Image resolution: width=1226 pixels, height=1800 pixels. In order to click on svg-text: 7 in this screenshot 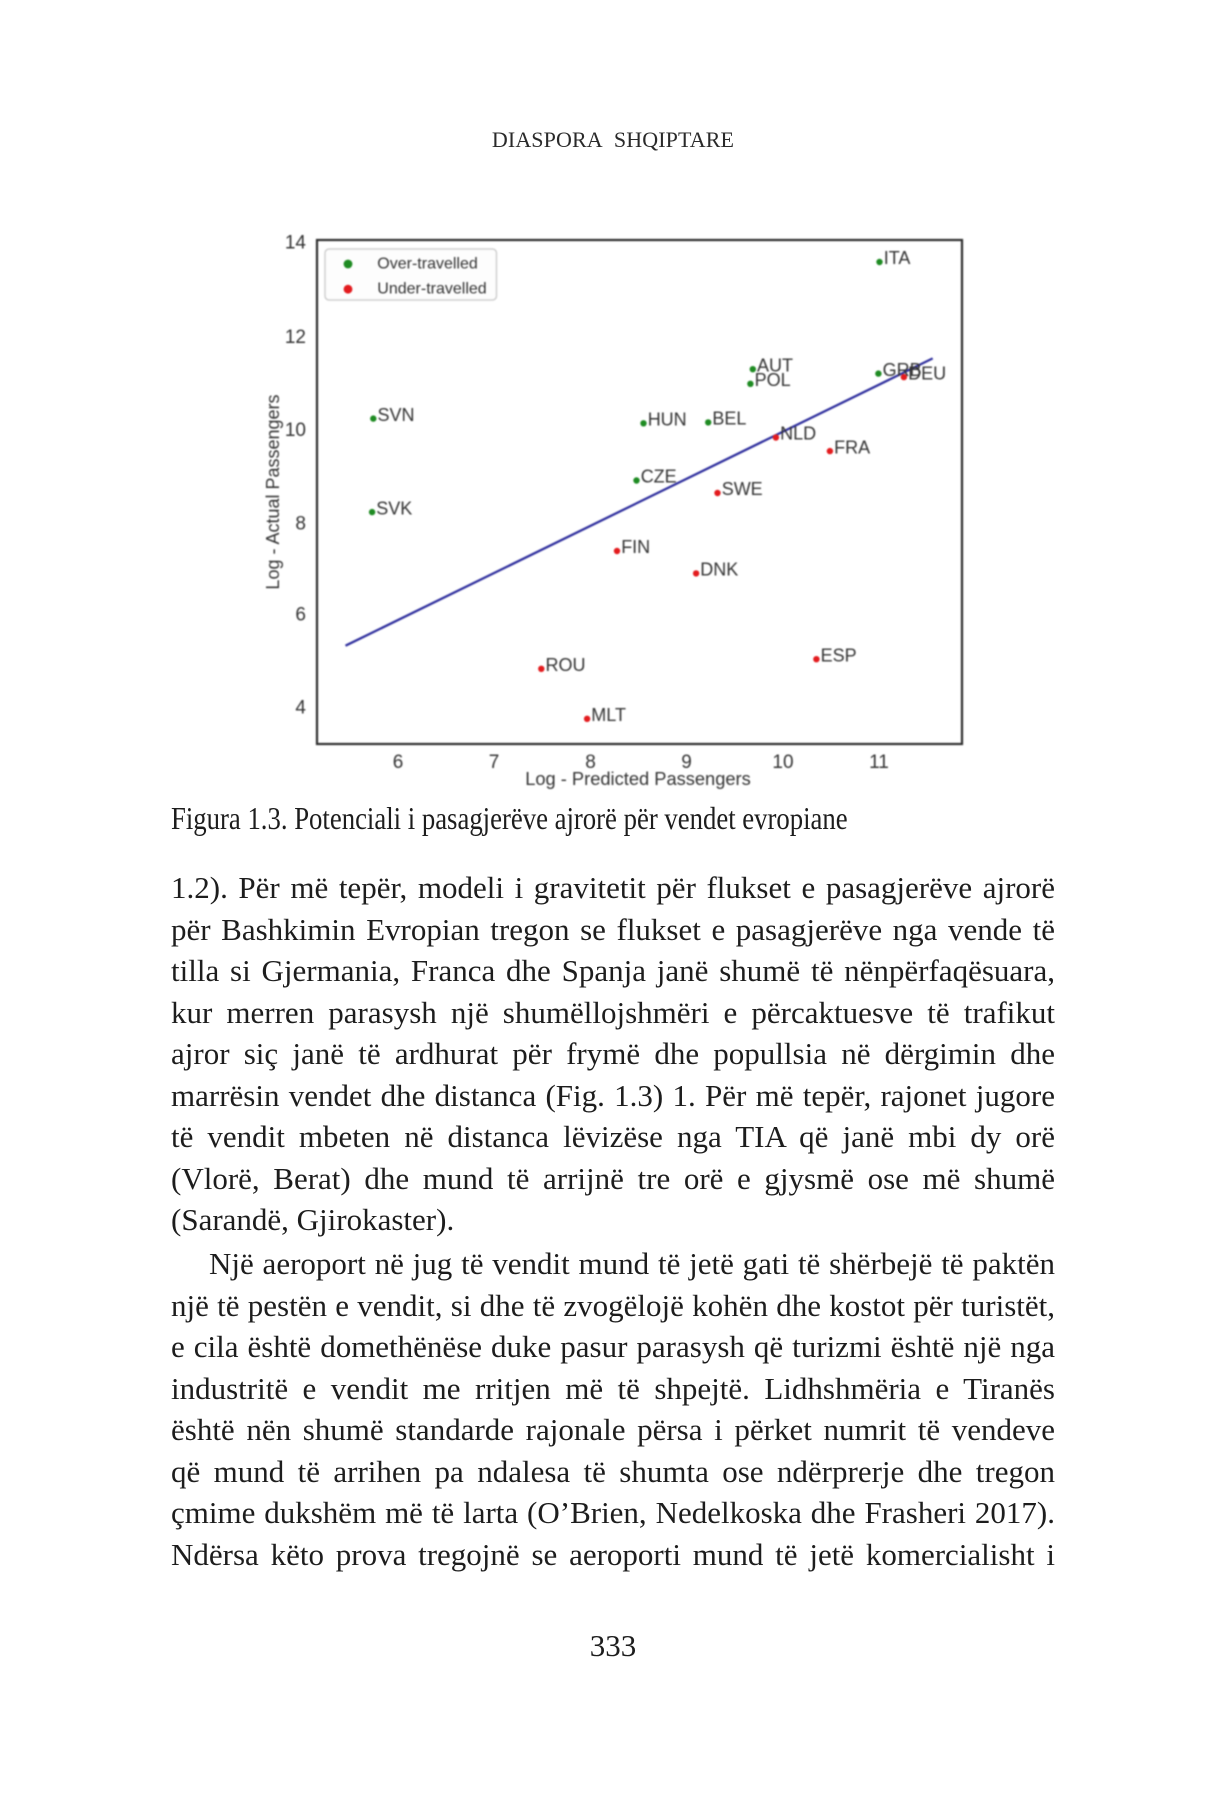, I will do `click(494, 762)`.